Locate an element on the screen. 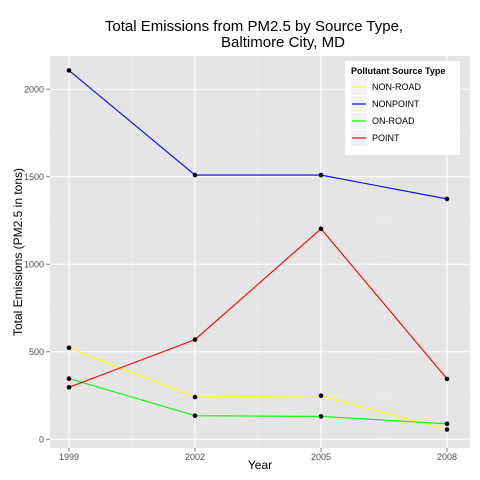 Image resolution: width=480 pixels, height=480 pixels. x-tick-label: 2002 is located at coordinates (195, 457).